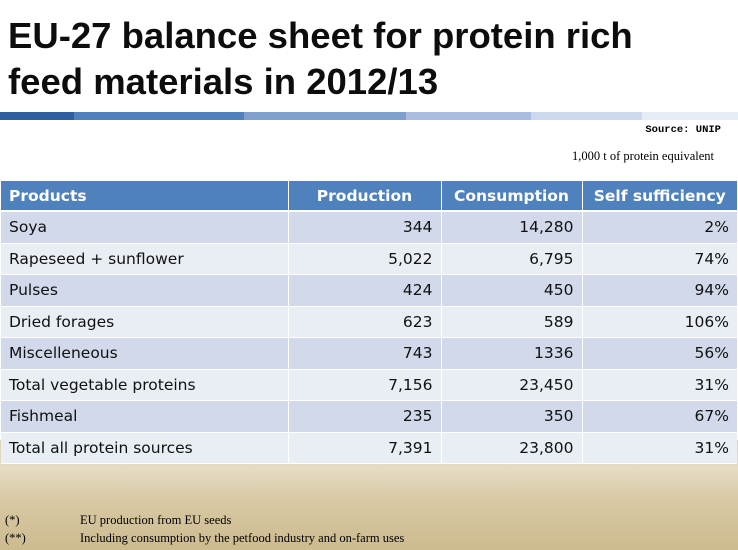 This screenshot has width=738, height=550. I want to click on cell-product: Fishmeal, so click(145, 416).